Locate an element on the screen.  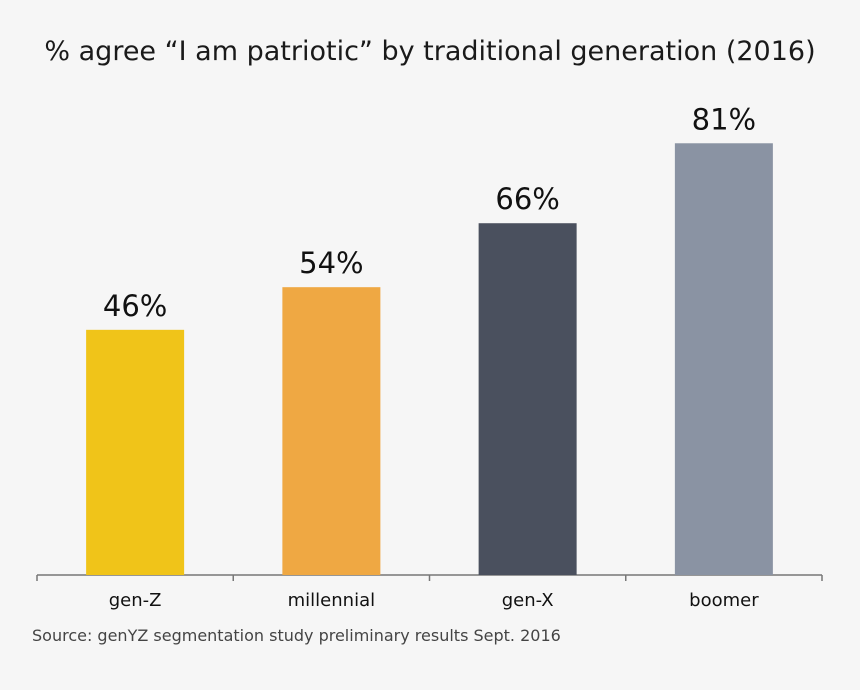
x-tick-label: boomer is located at coordinates (724, 600).